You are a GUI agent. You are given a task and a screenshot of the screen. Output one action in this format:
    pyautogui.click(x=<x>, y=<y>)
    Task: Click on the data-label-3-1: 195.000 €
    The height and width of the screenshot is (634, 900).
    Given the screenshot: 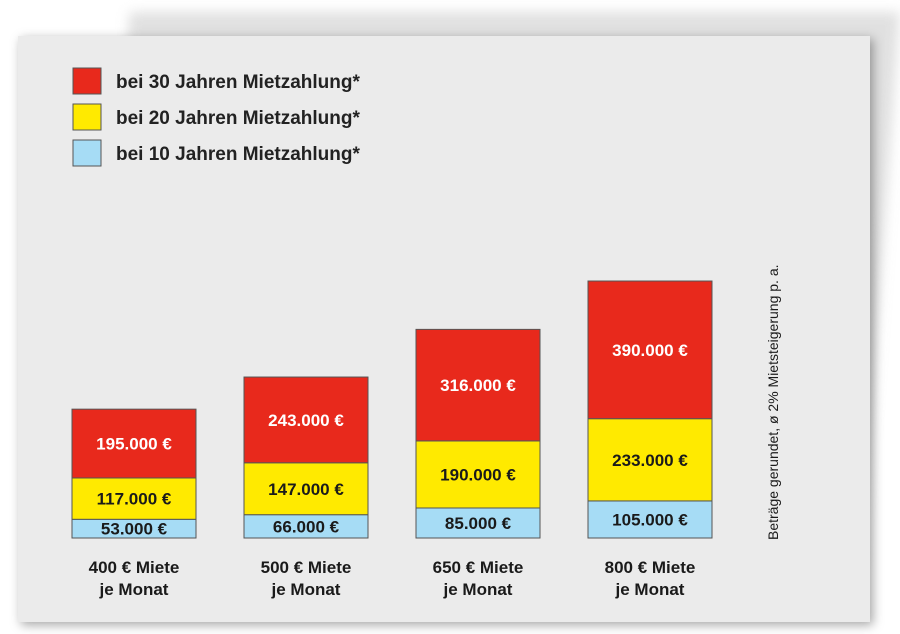 What is the action you would take?
    pyautogui.click(x=134, y=444)
    